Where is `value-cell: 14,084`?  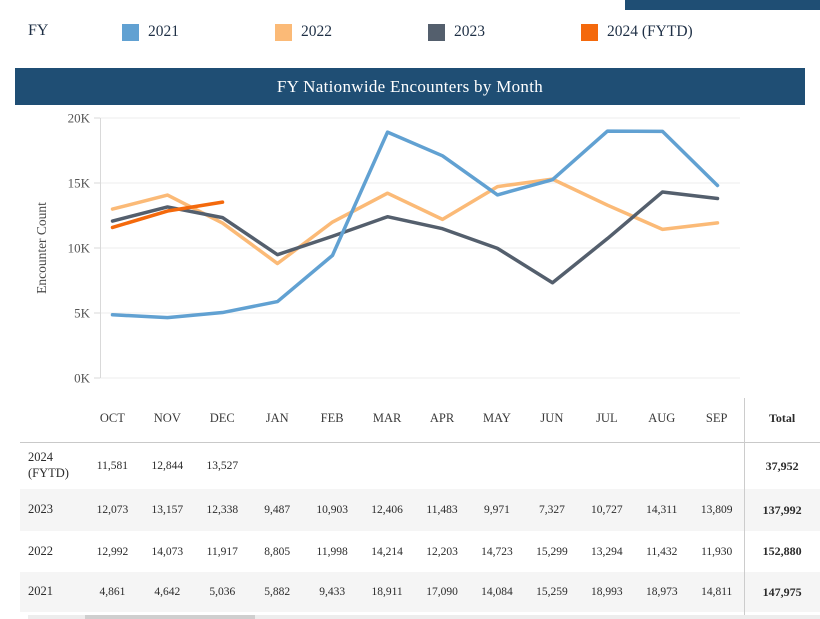
value-cell: 14,084 is located at coordinates (497, 592).